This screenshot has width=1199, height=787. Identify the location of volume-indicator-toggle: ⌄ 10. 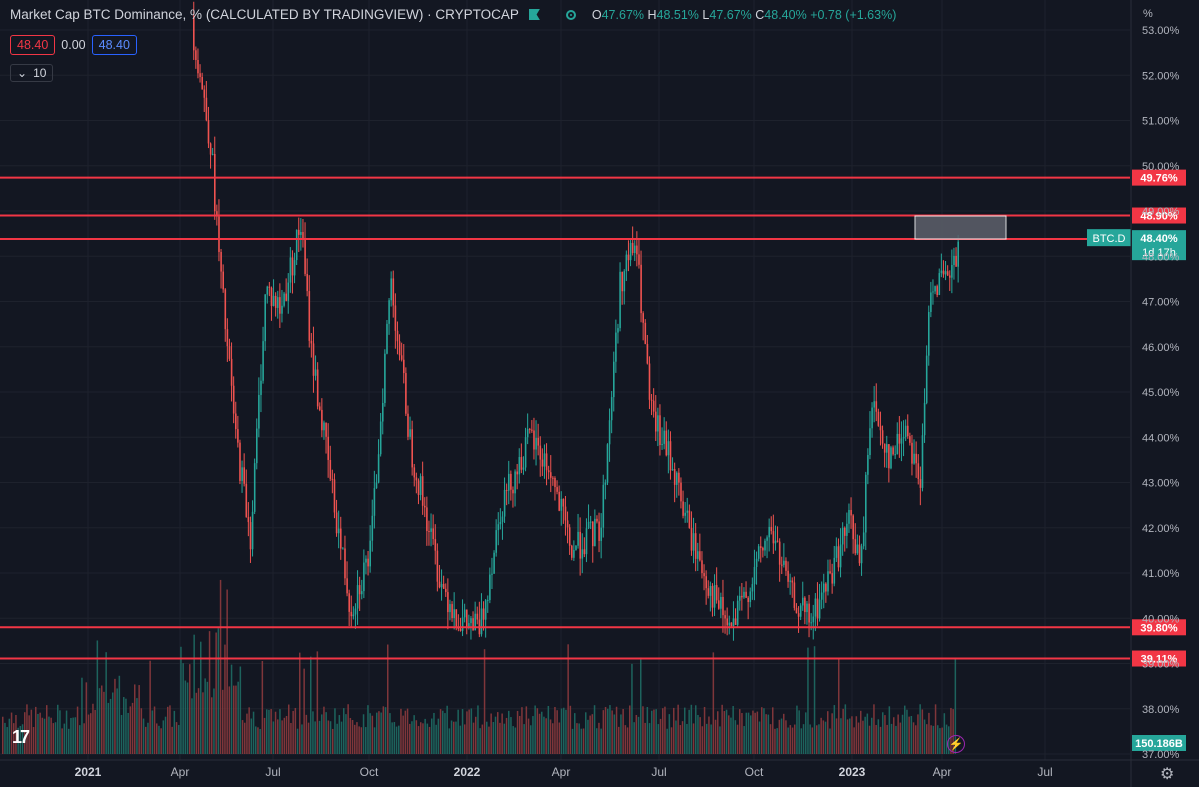
(32, 73).